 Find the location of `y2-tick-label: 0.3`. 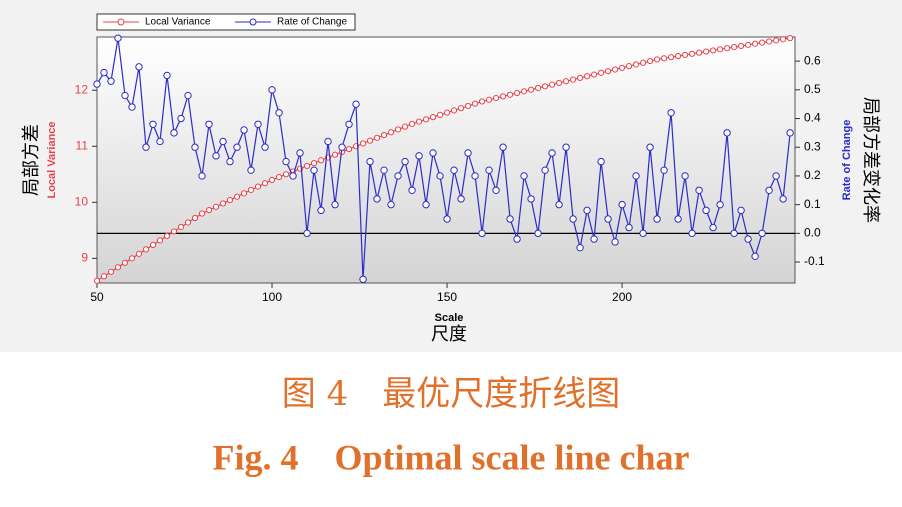

y2-tick-label: 0.3 is located at coordinates (812, 146).